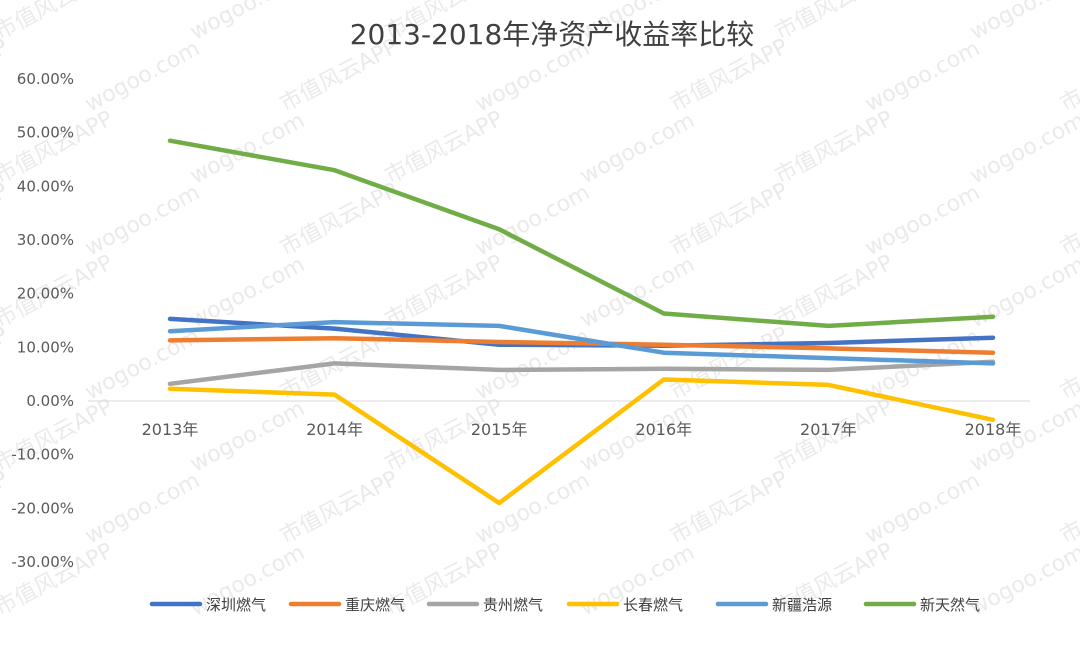 The width and height of the screenshot is (1080, 649). Describe the element at coordinates (559, 419) in the screenshot. I see `x-axis: 2013年 2014年 2015年 2016年 2017年 2018年` at that location.